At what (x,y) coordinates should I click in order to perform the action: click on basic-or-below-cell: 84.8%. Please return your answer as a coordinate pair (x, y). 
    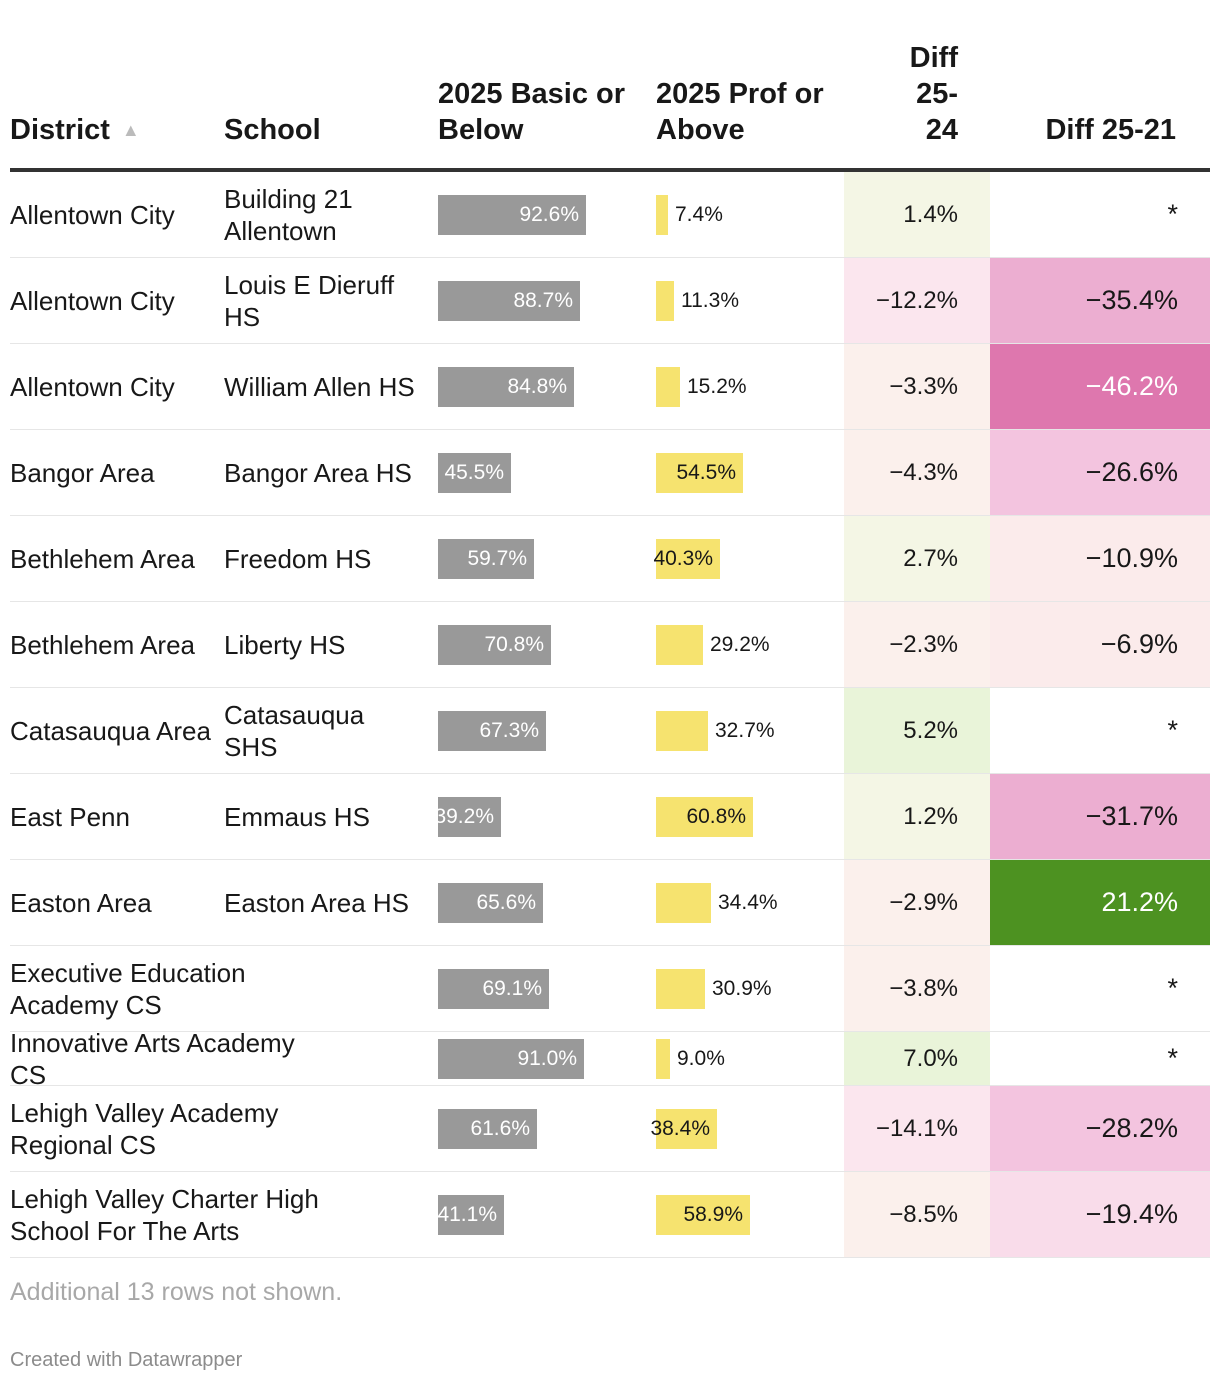
    Looking at the image, I should click on (506, 386).